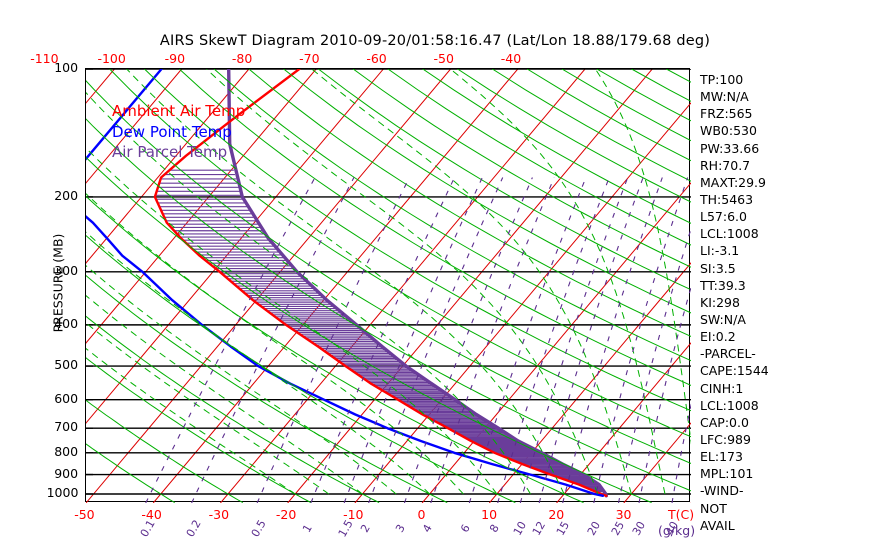 This screenshot has width=870, height=560. I want to click on mixing-ratio-tick-label-4: 4, so click(427, 528).